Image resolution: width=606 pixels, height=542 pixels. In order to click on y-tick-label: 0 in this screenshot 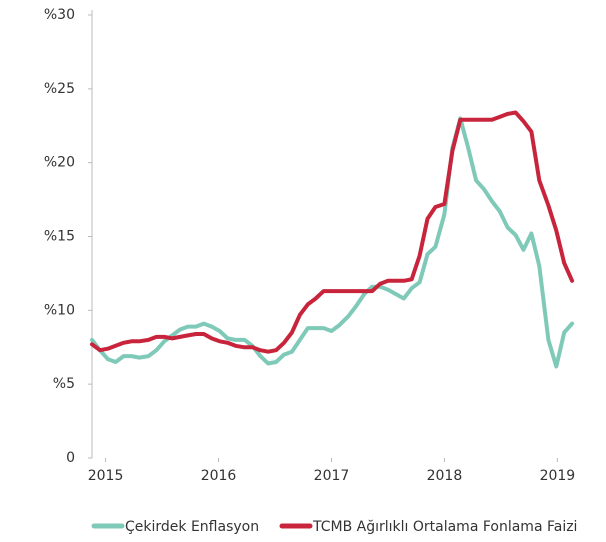, I will do `click(70, 458)`.